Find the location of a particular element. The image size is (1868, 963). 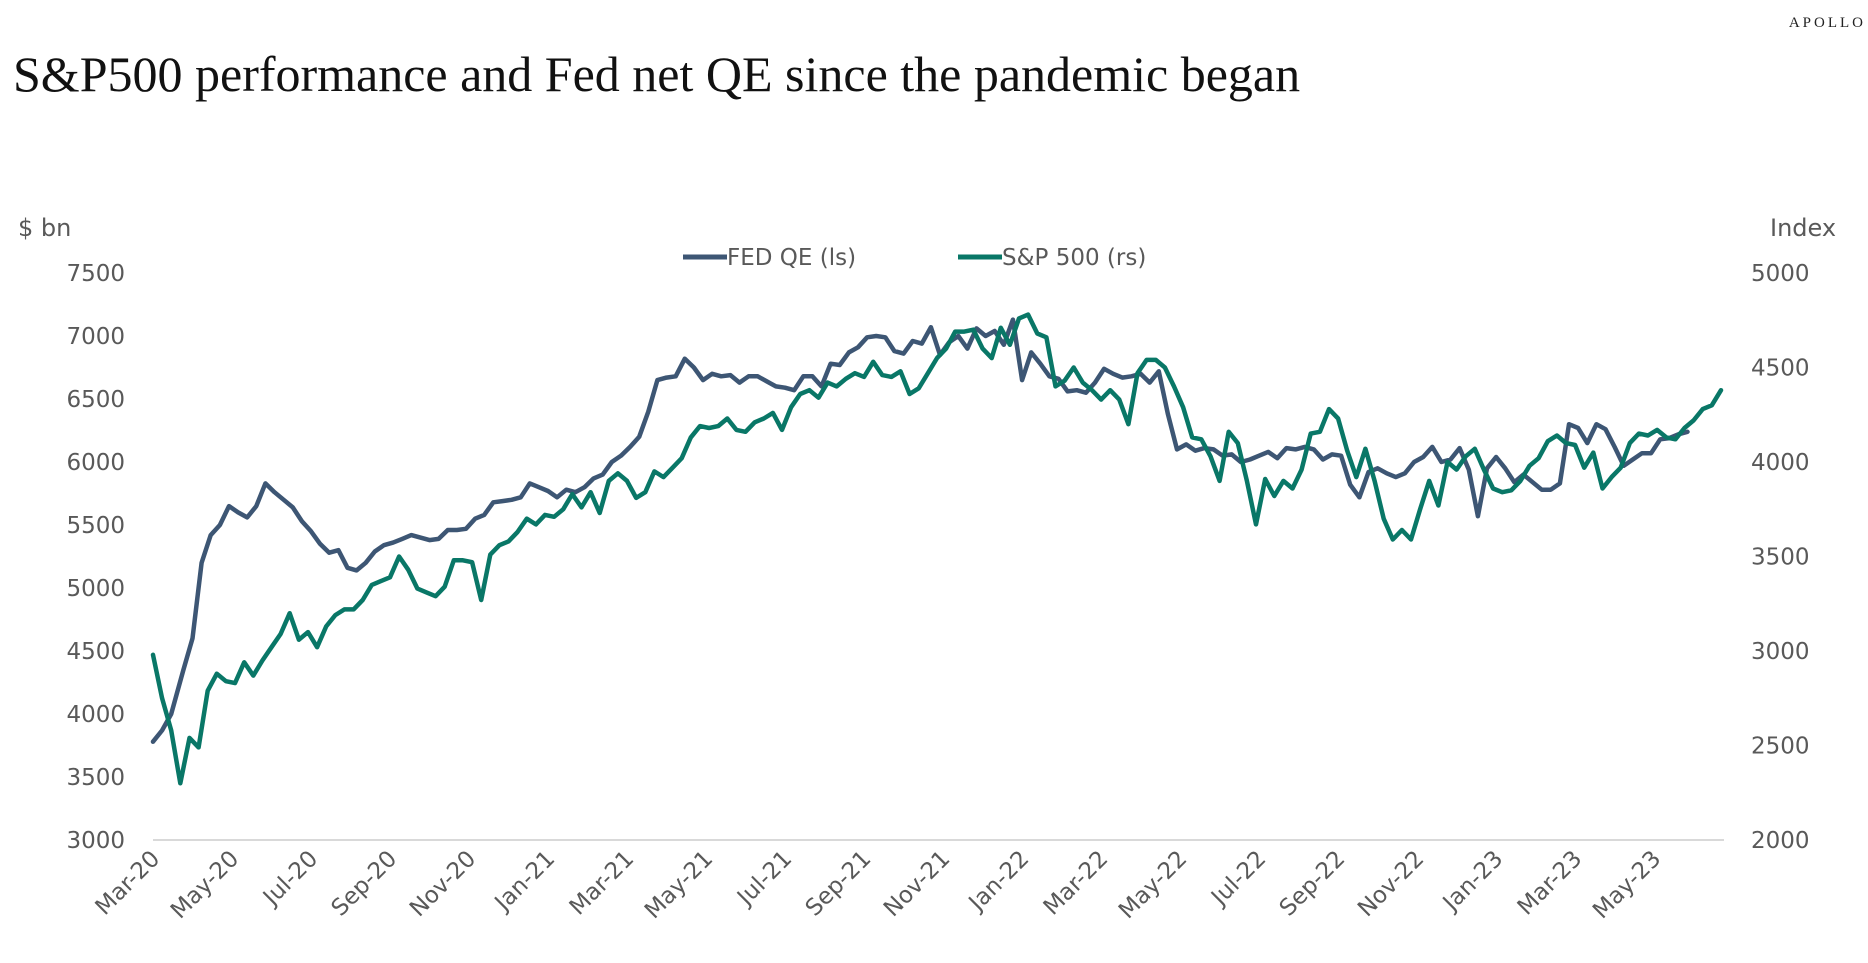

left-axis: 7500 7000 6500 6000 5500 5000 4500 4000 3500 3000 is located at coordinates (95, 557).